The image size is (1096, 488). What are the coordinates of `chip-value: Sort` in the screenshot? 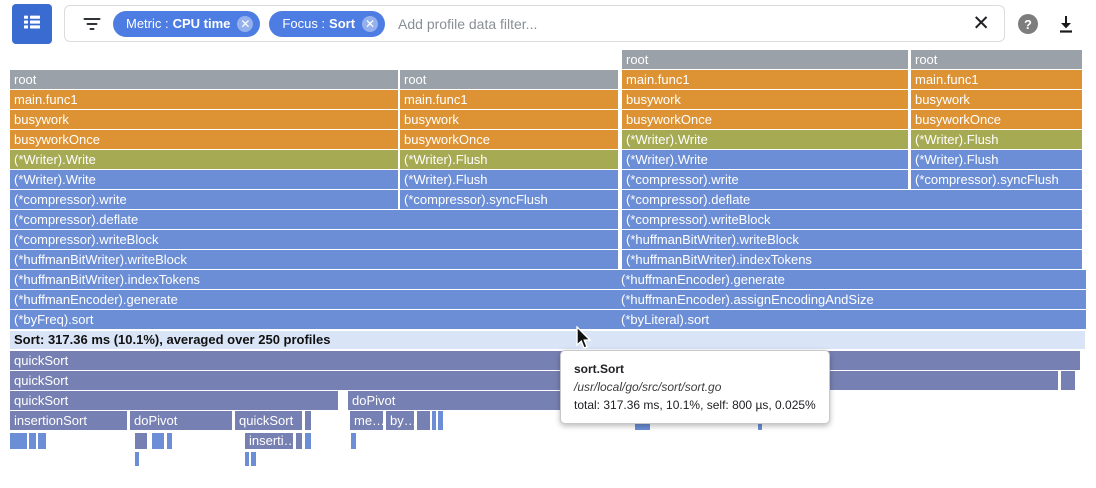 It's located at (342, 23).